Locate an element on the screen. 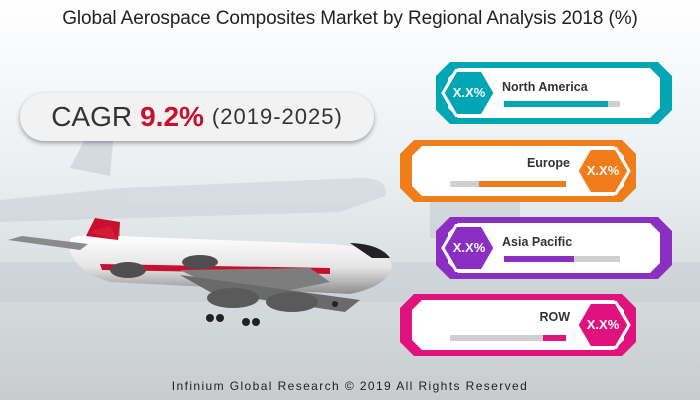 This screenshot has height=400, width=700. airplane is located at coordinates (200, 272).